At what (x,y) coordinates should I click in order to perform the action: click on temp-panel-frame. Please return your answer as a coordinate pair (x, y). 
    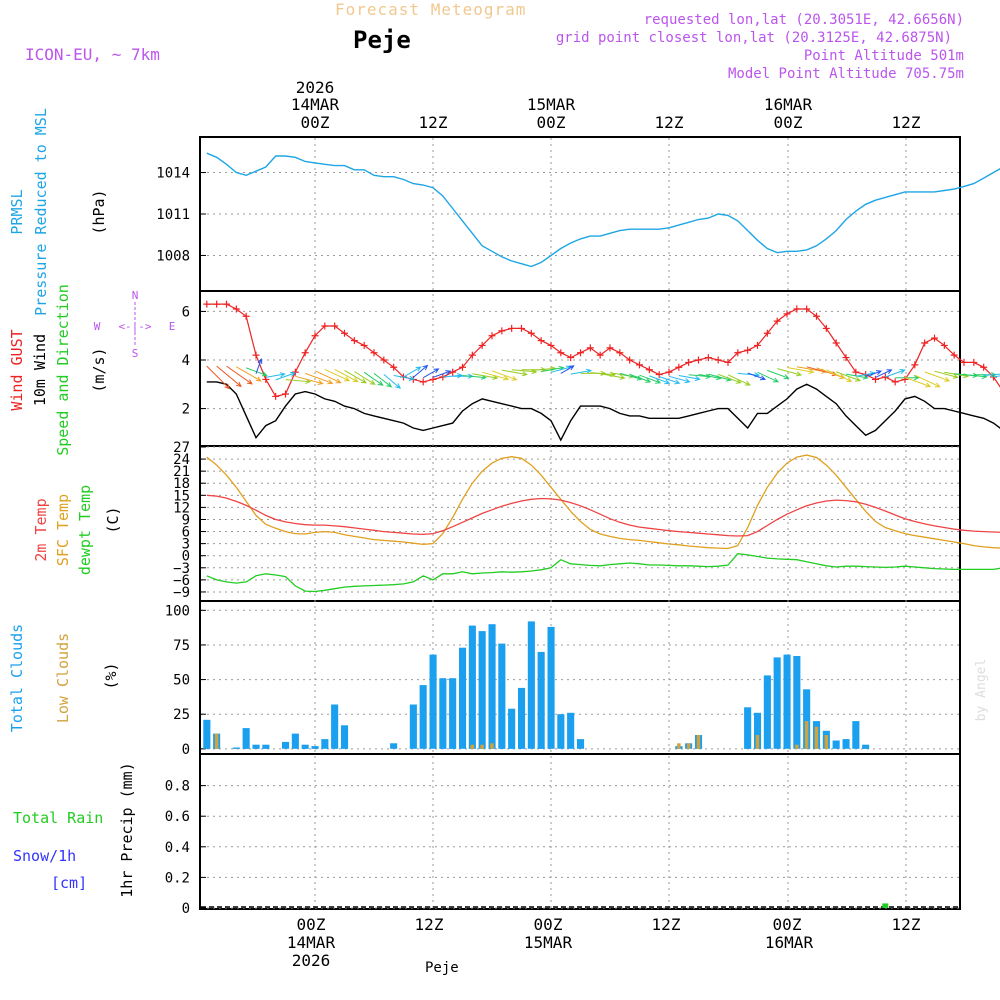
    Looking at the image, I should click on (580, 523).